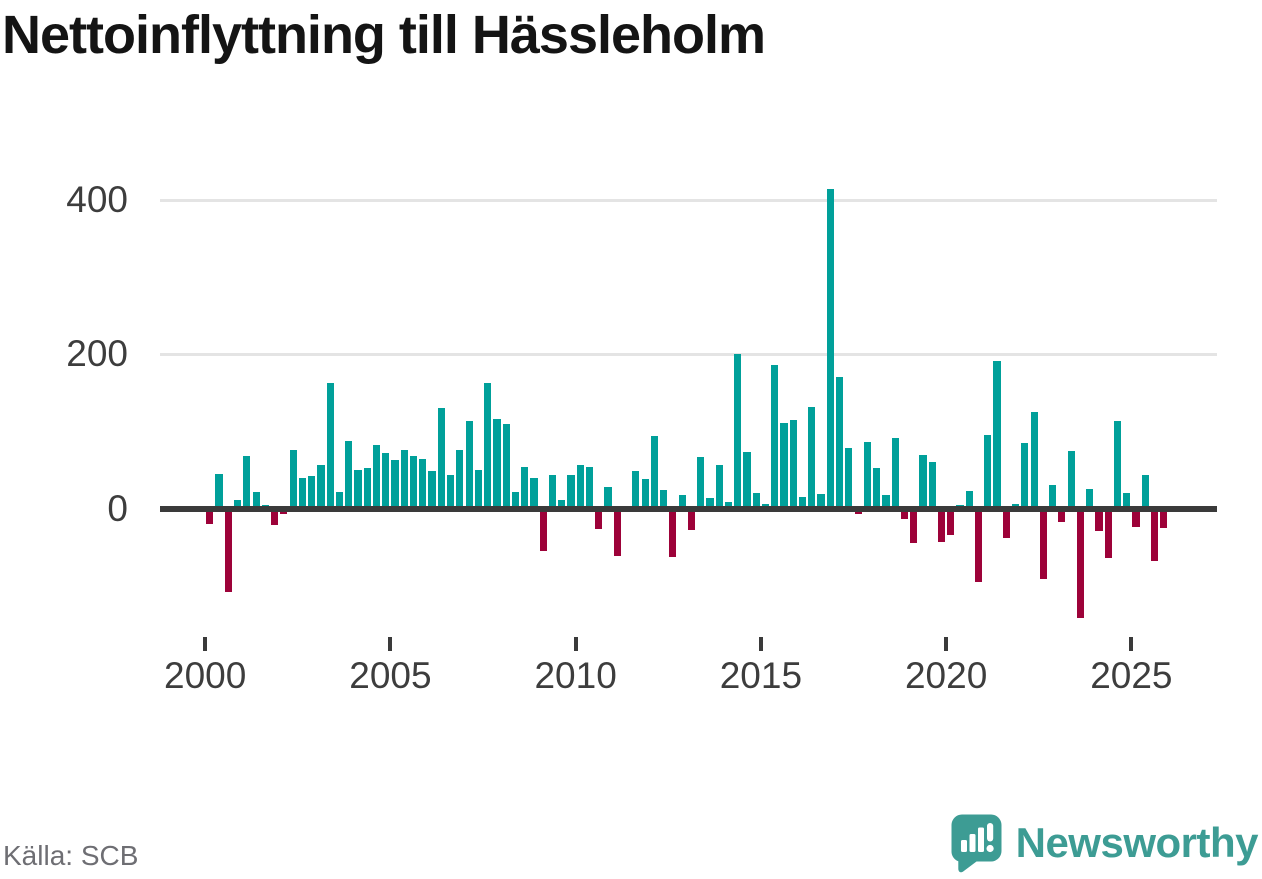 Image resolution: width=1262 pixels, height=879 pixels. I want to click on newsworthy-branding: Newsworthy, so click(1104, 843).